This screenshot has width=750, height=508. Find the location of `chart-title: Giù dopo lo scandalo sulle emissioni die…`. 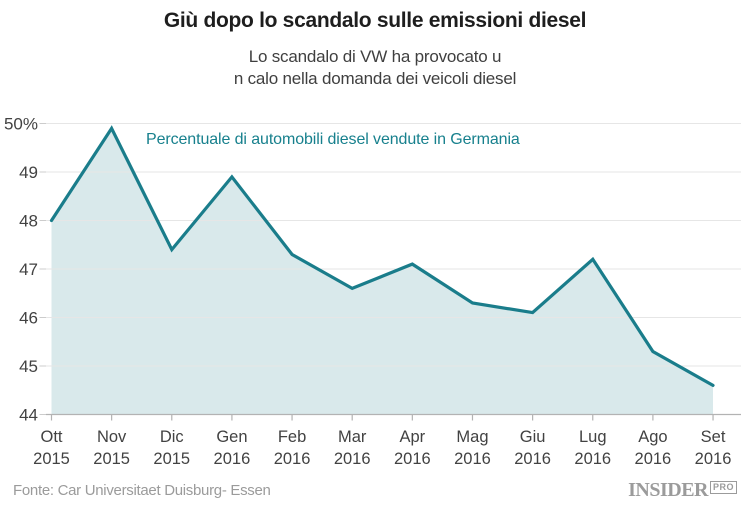

chart-title: Giù dopo lo scandalo sulle emissioni die… is located at coordinates (375, 20).